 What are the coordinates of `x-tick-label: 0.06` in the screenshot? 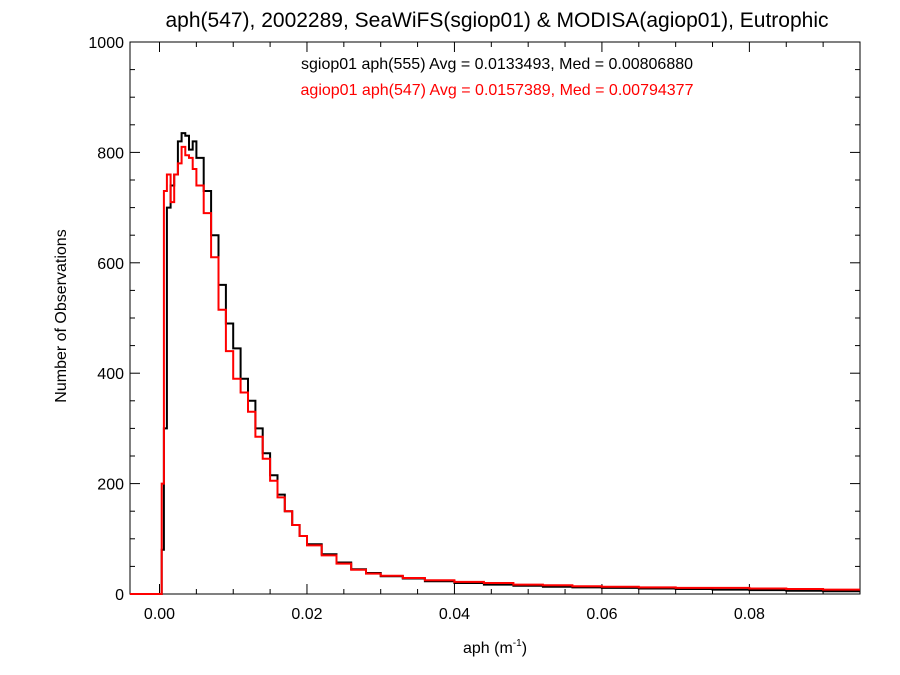 It's located at (601, 614).